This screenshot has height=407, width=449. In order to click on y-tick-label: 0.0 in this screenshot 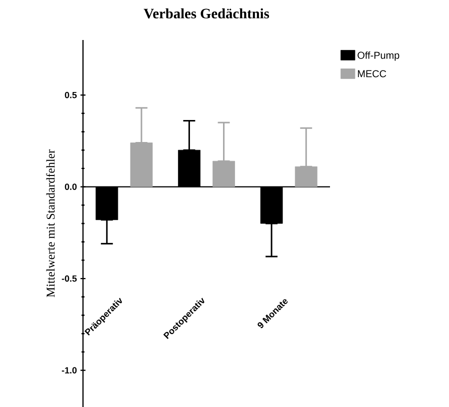, I will do `click(70, 187)`.